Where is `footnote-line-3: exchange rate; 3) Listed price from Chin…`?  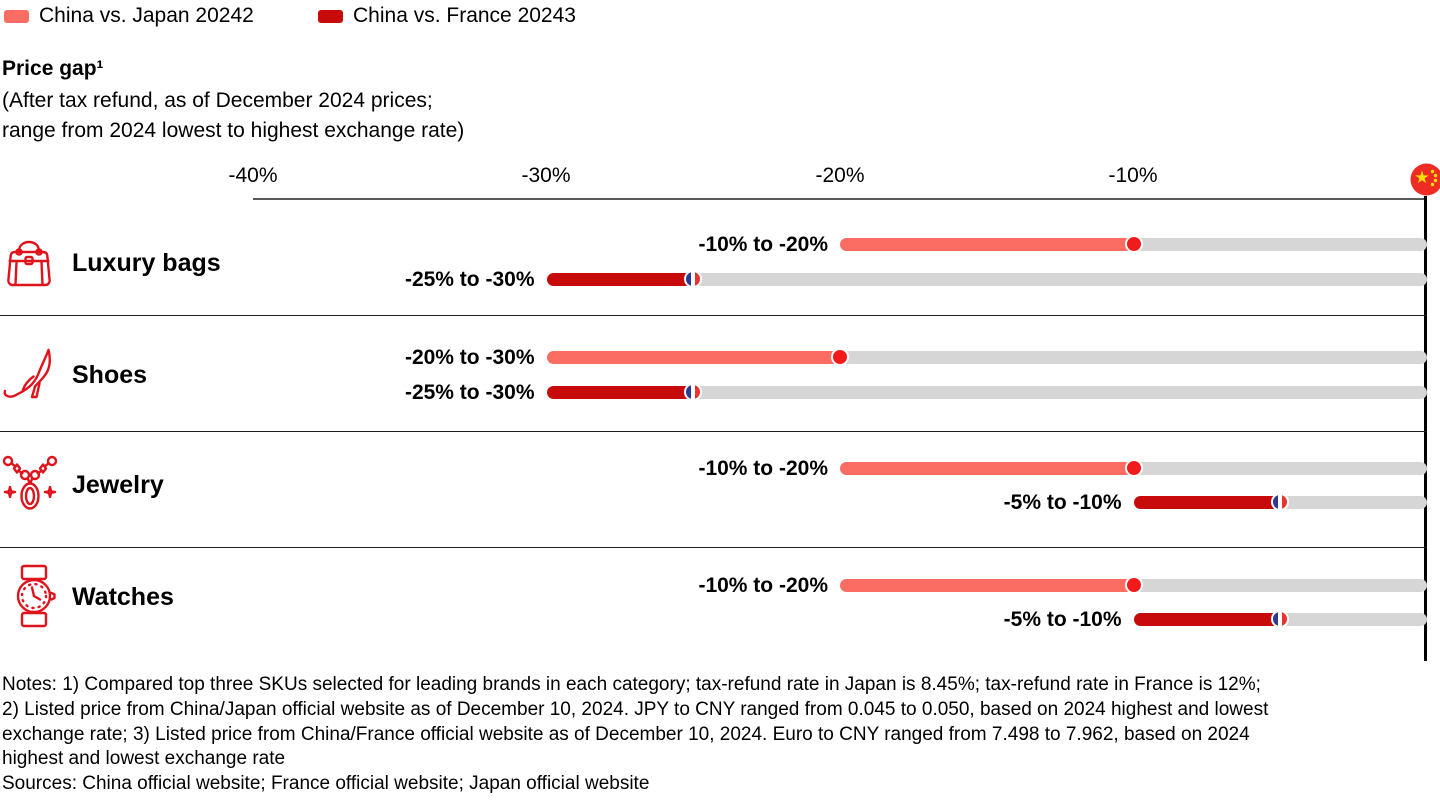 footnote-line-3: exchange rate; 3) Listed price from Chin… is located at coordinates (626, 734).